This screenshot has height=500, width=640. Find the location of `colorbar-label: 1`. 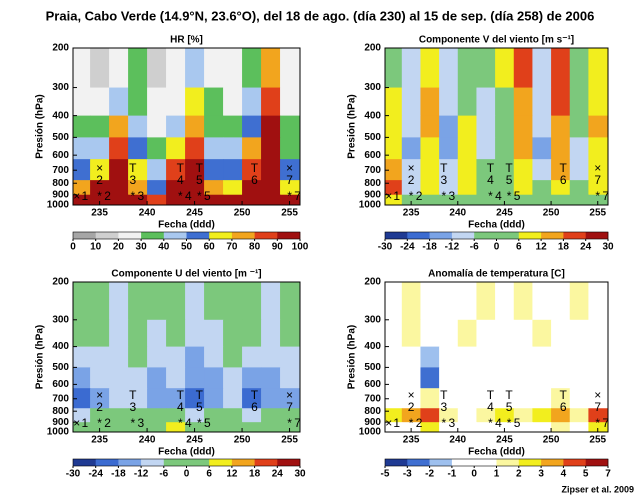

colorbar-label: 1 is located at coordinates (497, 474).